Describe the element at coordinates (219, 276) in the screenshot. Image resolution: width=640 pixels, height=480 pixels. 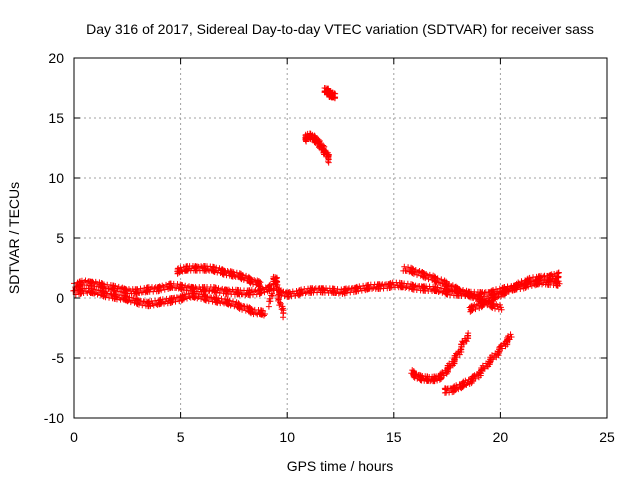
I see `series-upper-arc-morning` at that location.